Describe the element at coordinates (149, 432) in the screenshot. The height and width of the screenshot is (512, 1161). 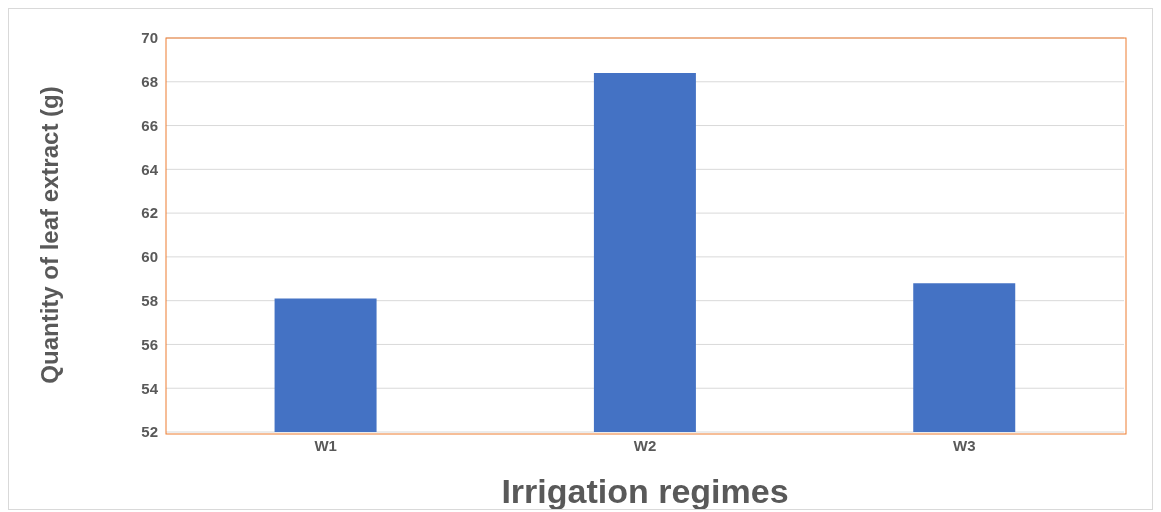
I see `y-tick-label: 52` at that location.